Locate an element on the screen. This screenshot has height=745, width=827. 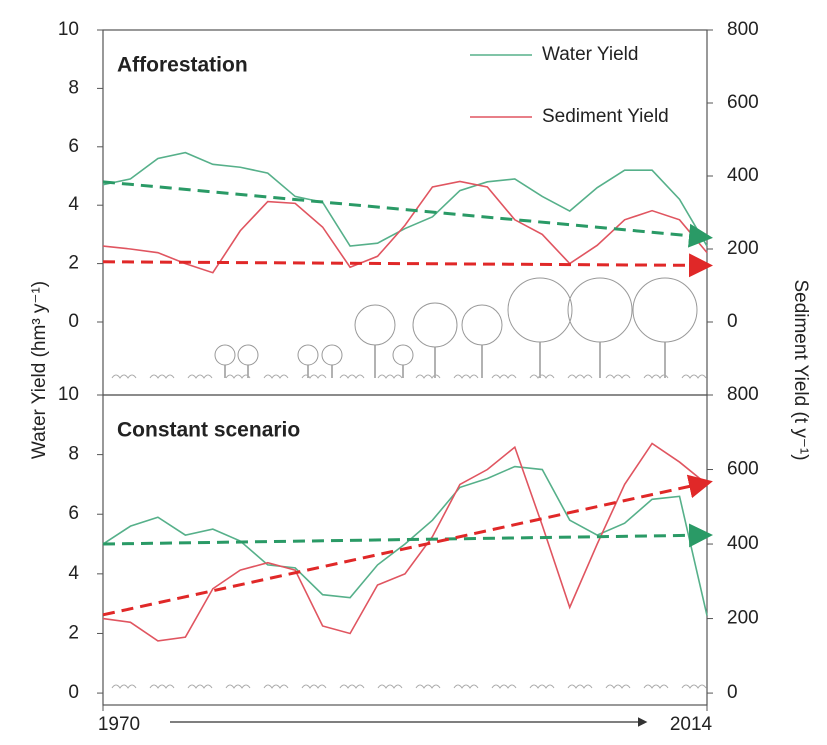
panel-title: Constant scenario is located at coordinates (208, 430).